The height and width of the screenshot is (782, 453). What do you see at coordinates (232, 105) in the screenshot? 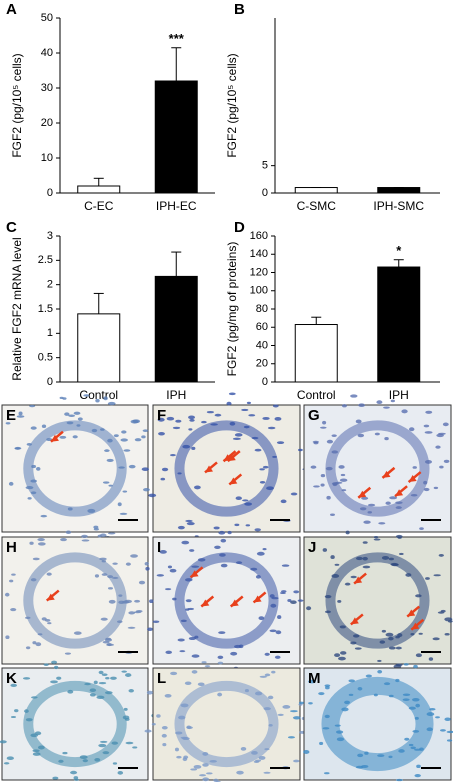
I see `y-axis-label: FGF2 (pg/10⁵ cells)` at bounding box center [232, 105].